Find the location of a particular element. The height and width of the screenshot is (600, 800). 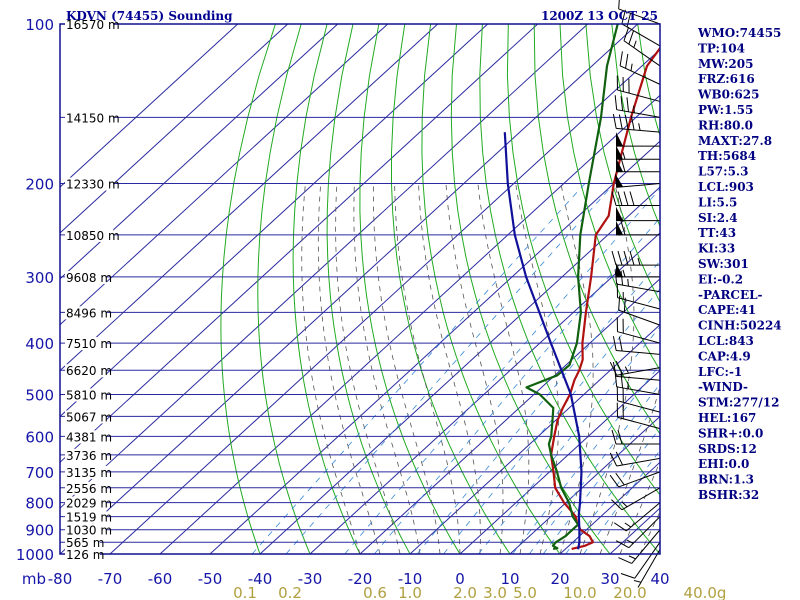

pressure-tick-label: 100 is located at coordinates (39, 25).